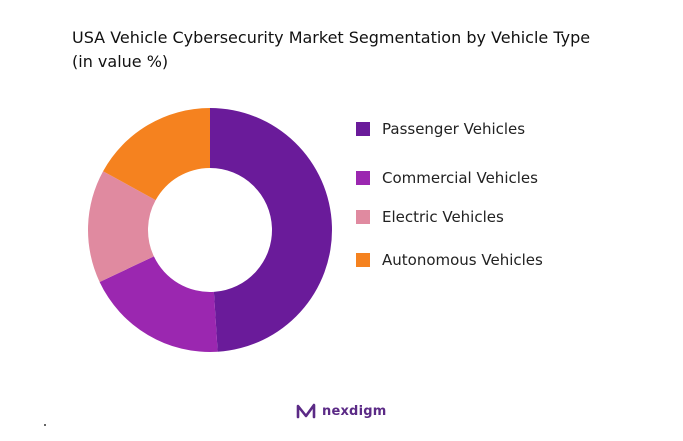 The image size is (683, 441). What do you see at coordinates (443, 217) in the screenshot?
I see `legend-label: Electric Vehicles` at bounding box center [443, 217].